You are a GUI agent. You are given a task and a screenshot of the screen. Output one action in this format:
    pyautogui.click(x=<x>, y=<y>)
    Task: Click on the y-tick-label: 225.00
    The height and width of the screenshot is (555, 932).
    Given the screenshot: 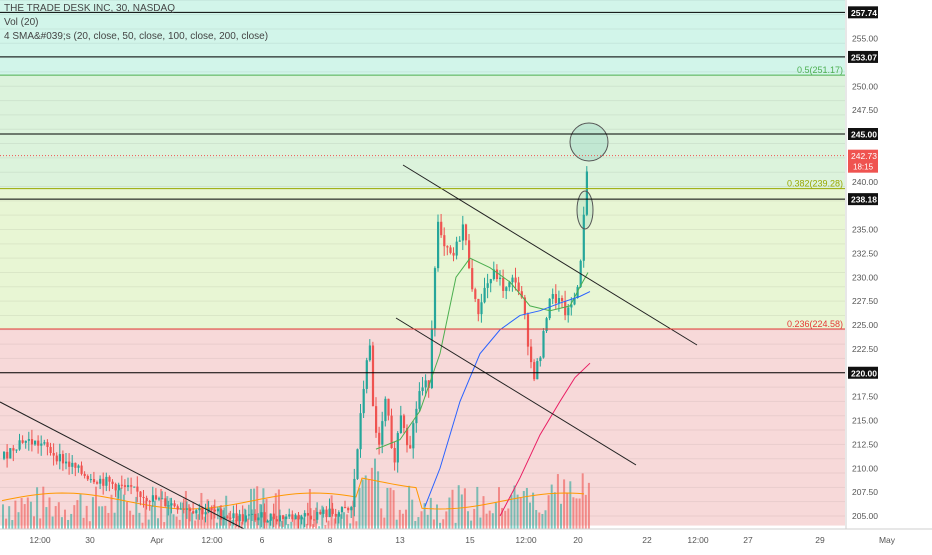 What is the action you would take?
    pyautogui.click(x=865, y=325)
    